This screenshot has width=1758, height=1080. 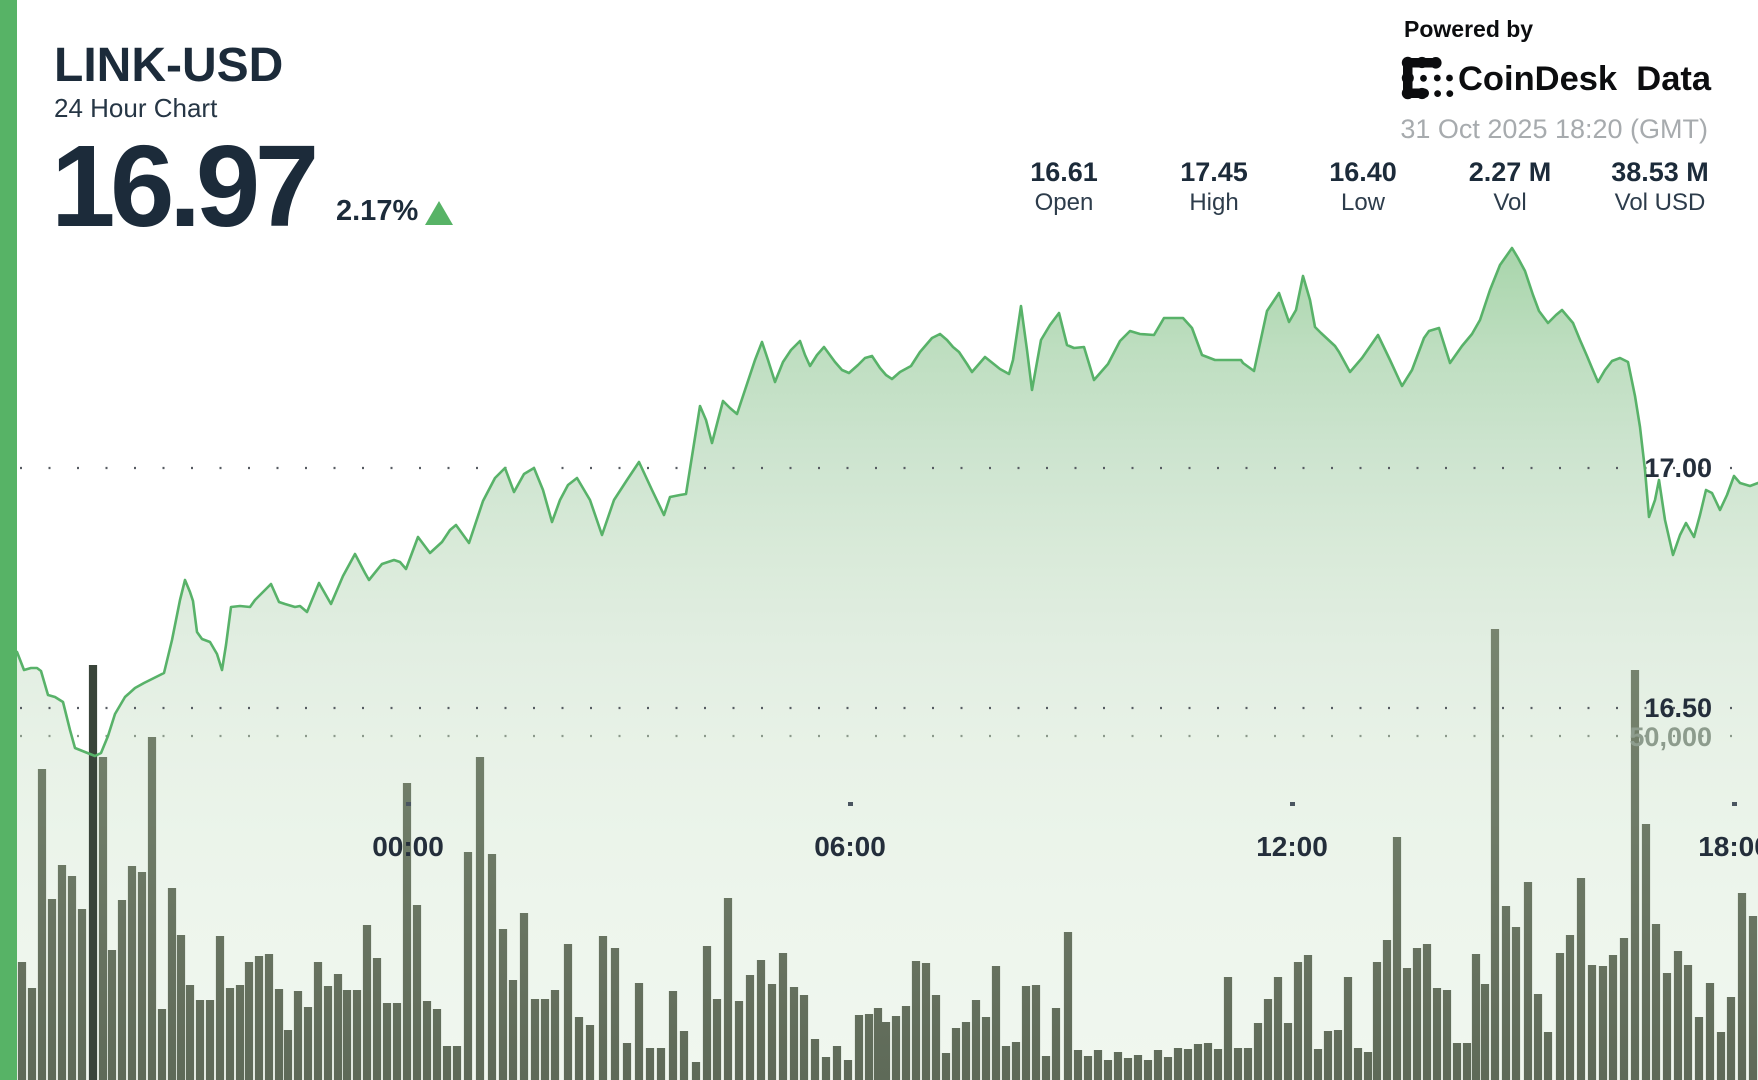 What do you see at coordinates (1678, 468) in the screenshot?
I see `svg-text: 17.00` at bounding box center [1678, 468].